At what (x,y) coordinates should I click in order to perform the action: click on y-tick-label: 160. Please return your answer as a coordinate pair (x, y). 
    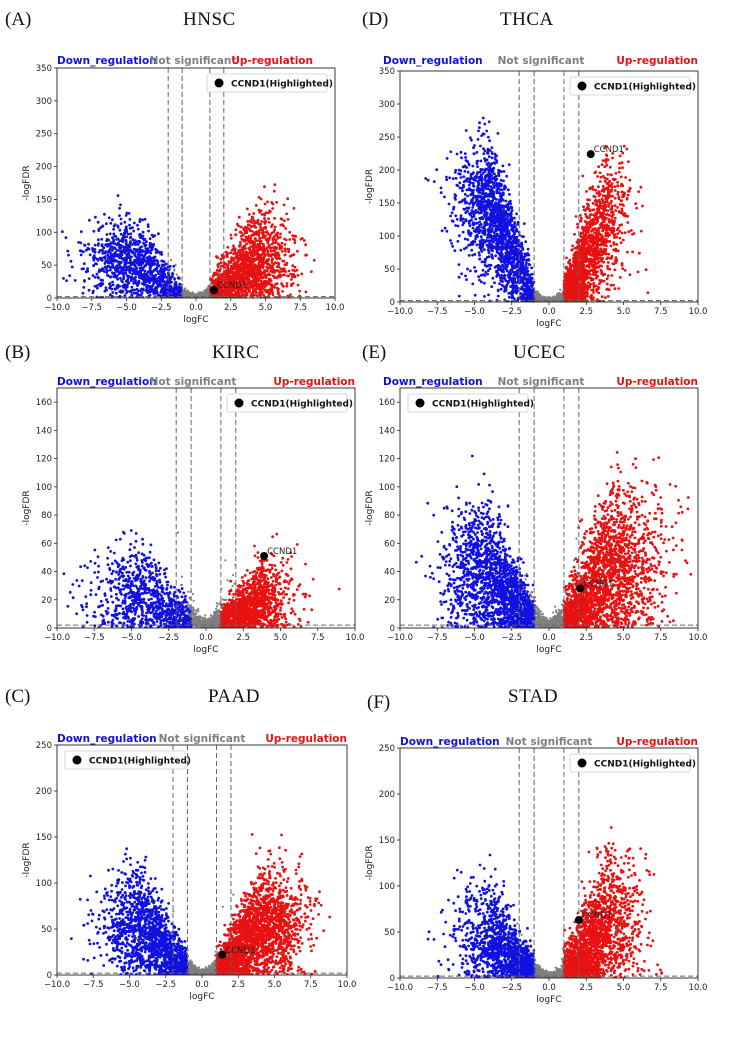
    Looking at the image, I should click on (44, 403).